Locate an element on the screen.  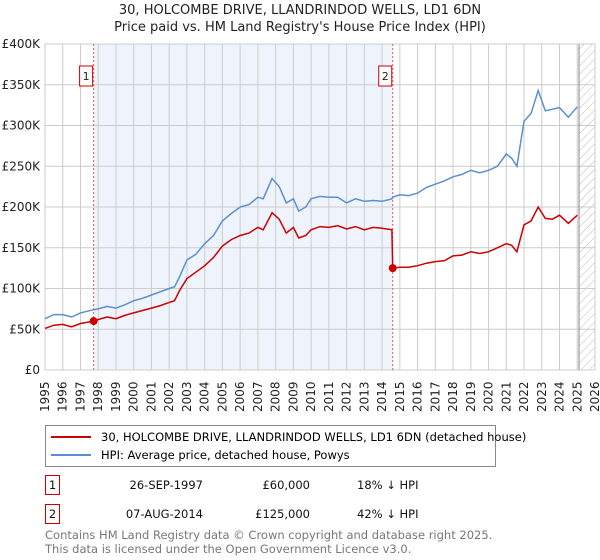
sale-hpi-delta: 18% ↓ HPI is located at coordinates (388, 485).